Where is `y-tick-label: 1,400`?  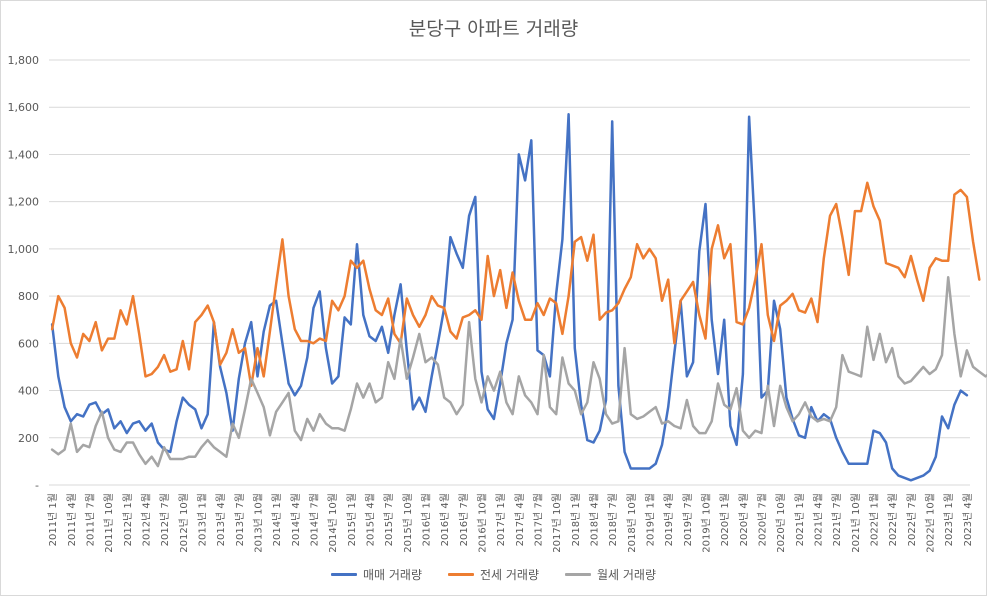 y-tick-label: 1,400 is located at coordinates (24, 154).